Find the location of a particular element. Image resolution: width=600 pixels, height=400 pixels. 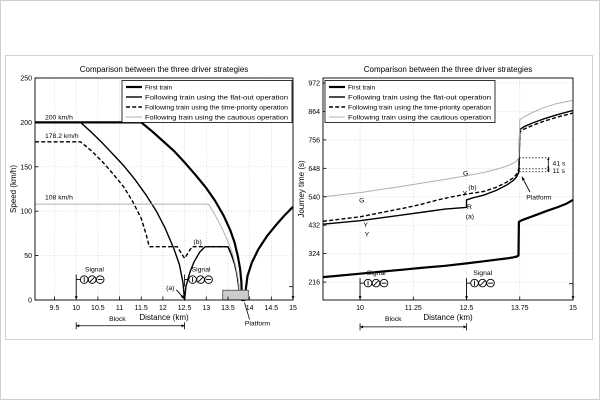

annotation-leader is located at coordinates (247, 311).